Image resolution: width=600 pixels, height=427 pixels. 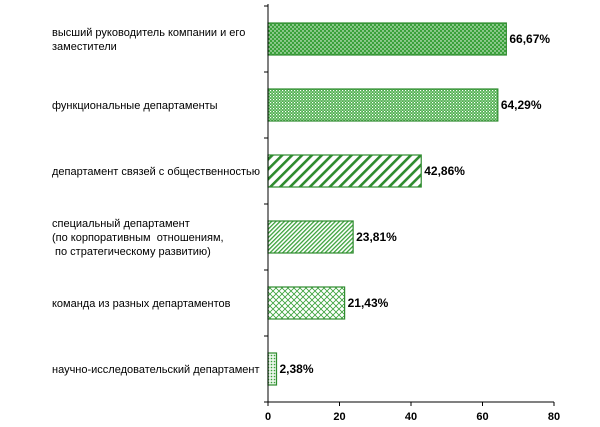 I want to click on value-label-4: 23,81%, so click(x=376, y=237).